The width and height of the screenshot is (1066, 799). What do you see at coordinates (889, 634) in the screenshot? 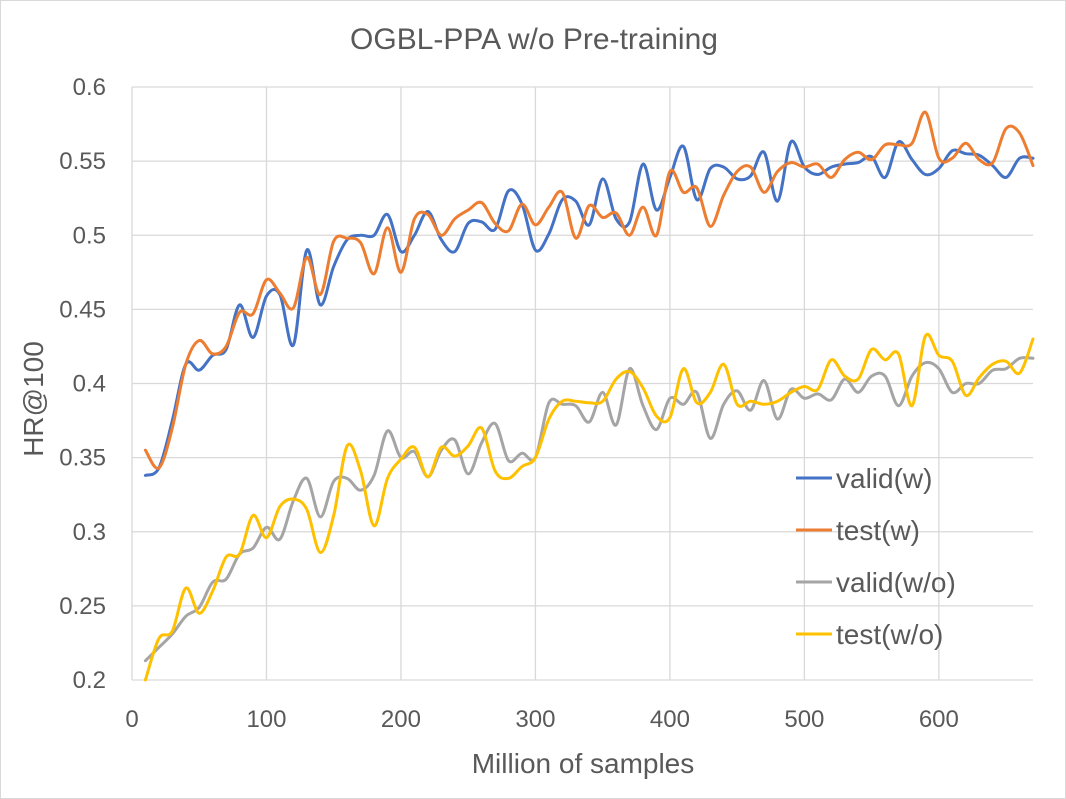
I see `legend-label: test(w/o)` at bounding box center [889, 634].